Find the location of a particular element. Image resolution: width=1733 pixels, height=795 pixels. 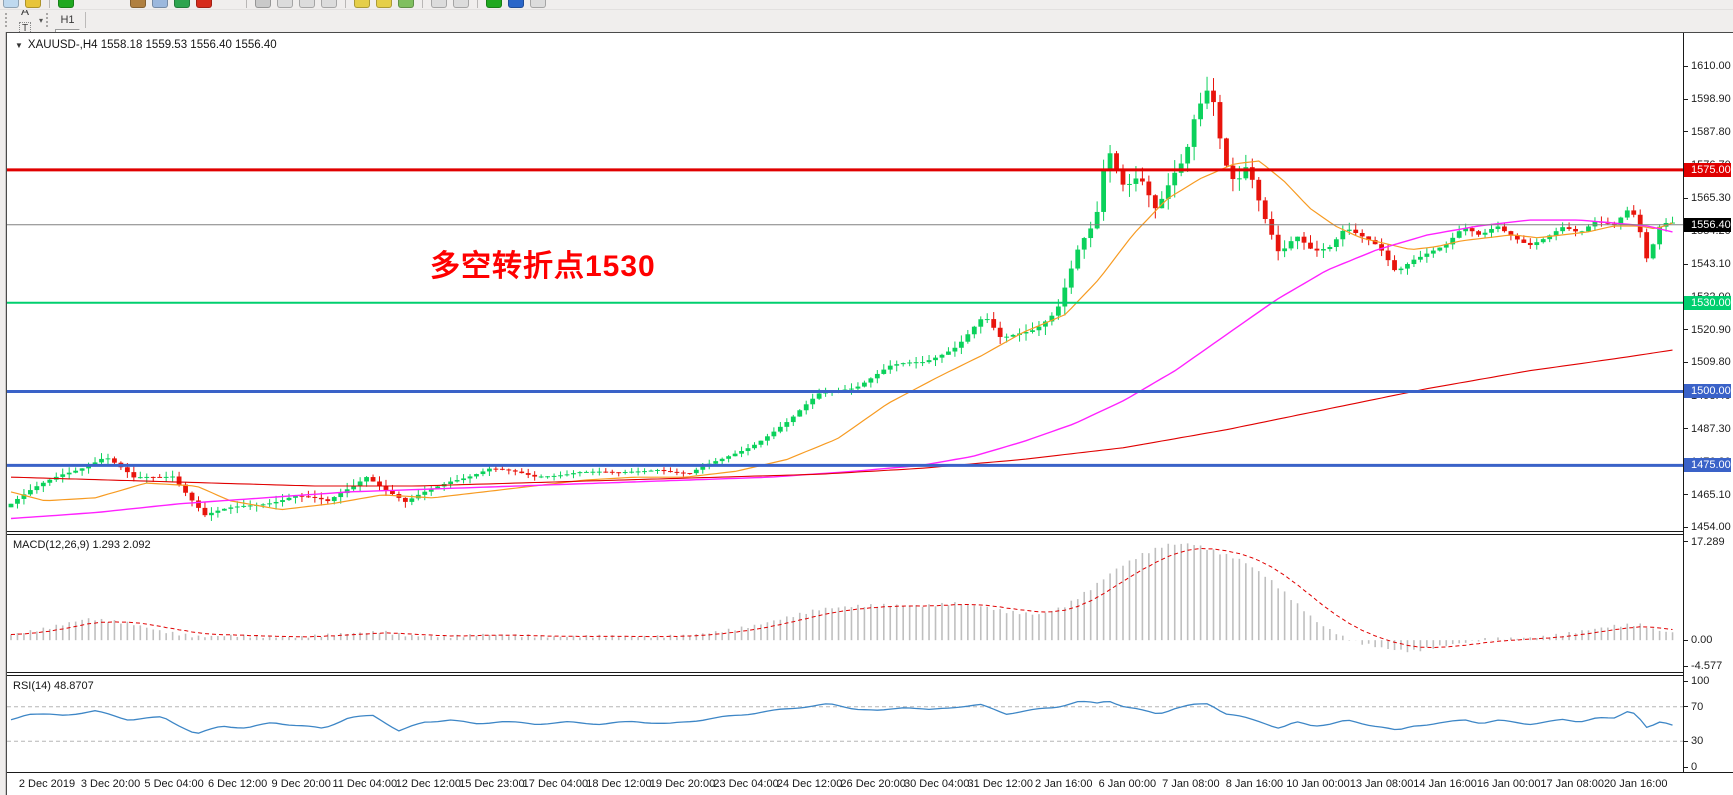

price-tick: 1487.30 is located at coordinates (1707, 429).